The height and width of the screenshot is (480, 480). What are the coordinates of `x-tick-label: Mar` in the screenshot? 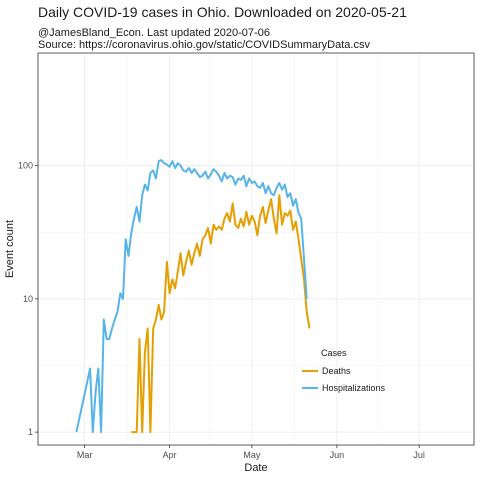 It's located at (85, 455).